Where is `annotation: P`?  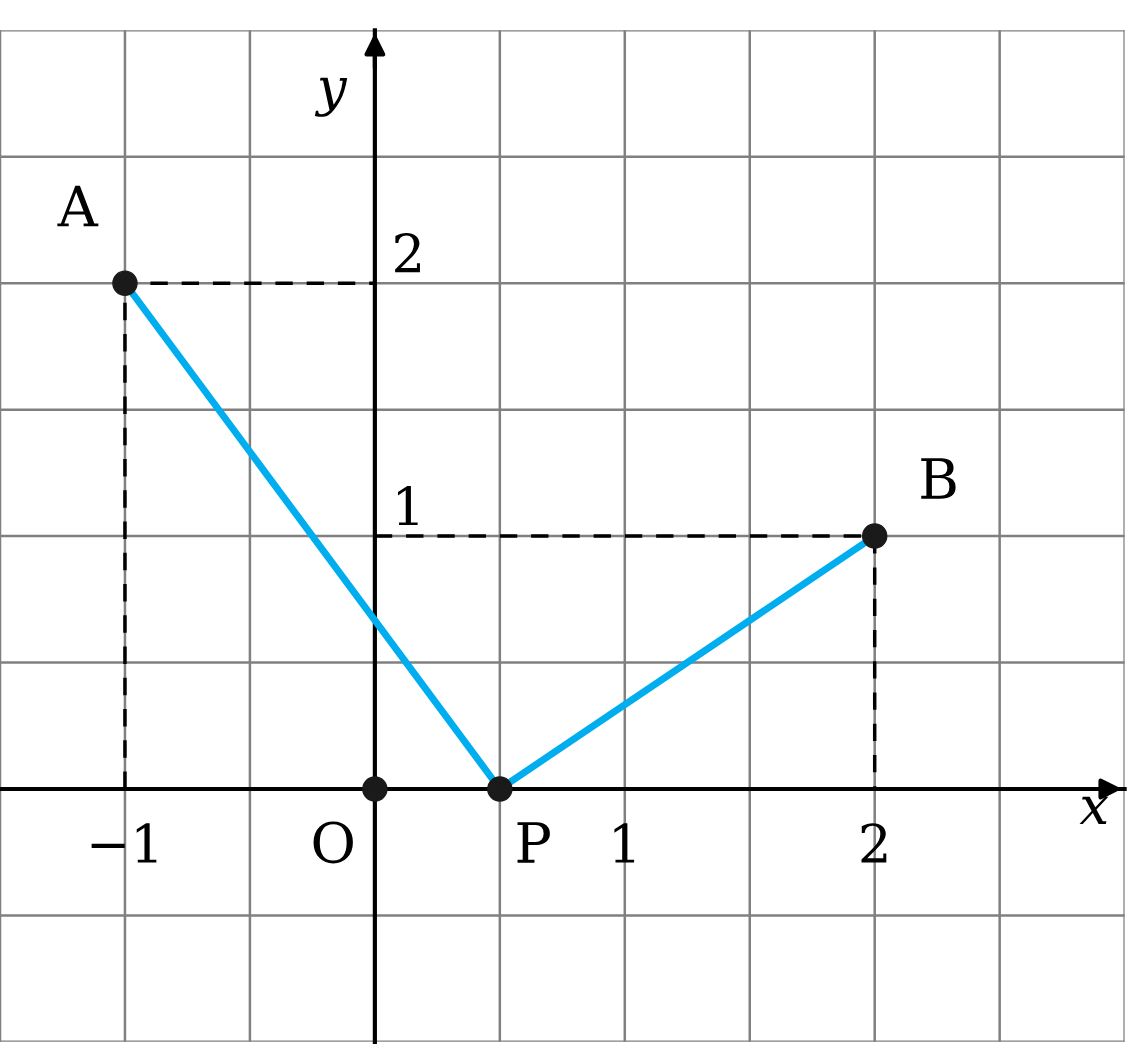
annotation: P is located at coordinates (533, 842).